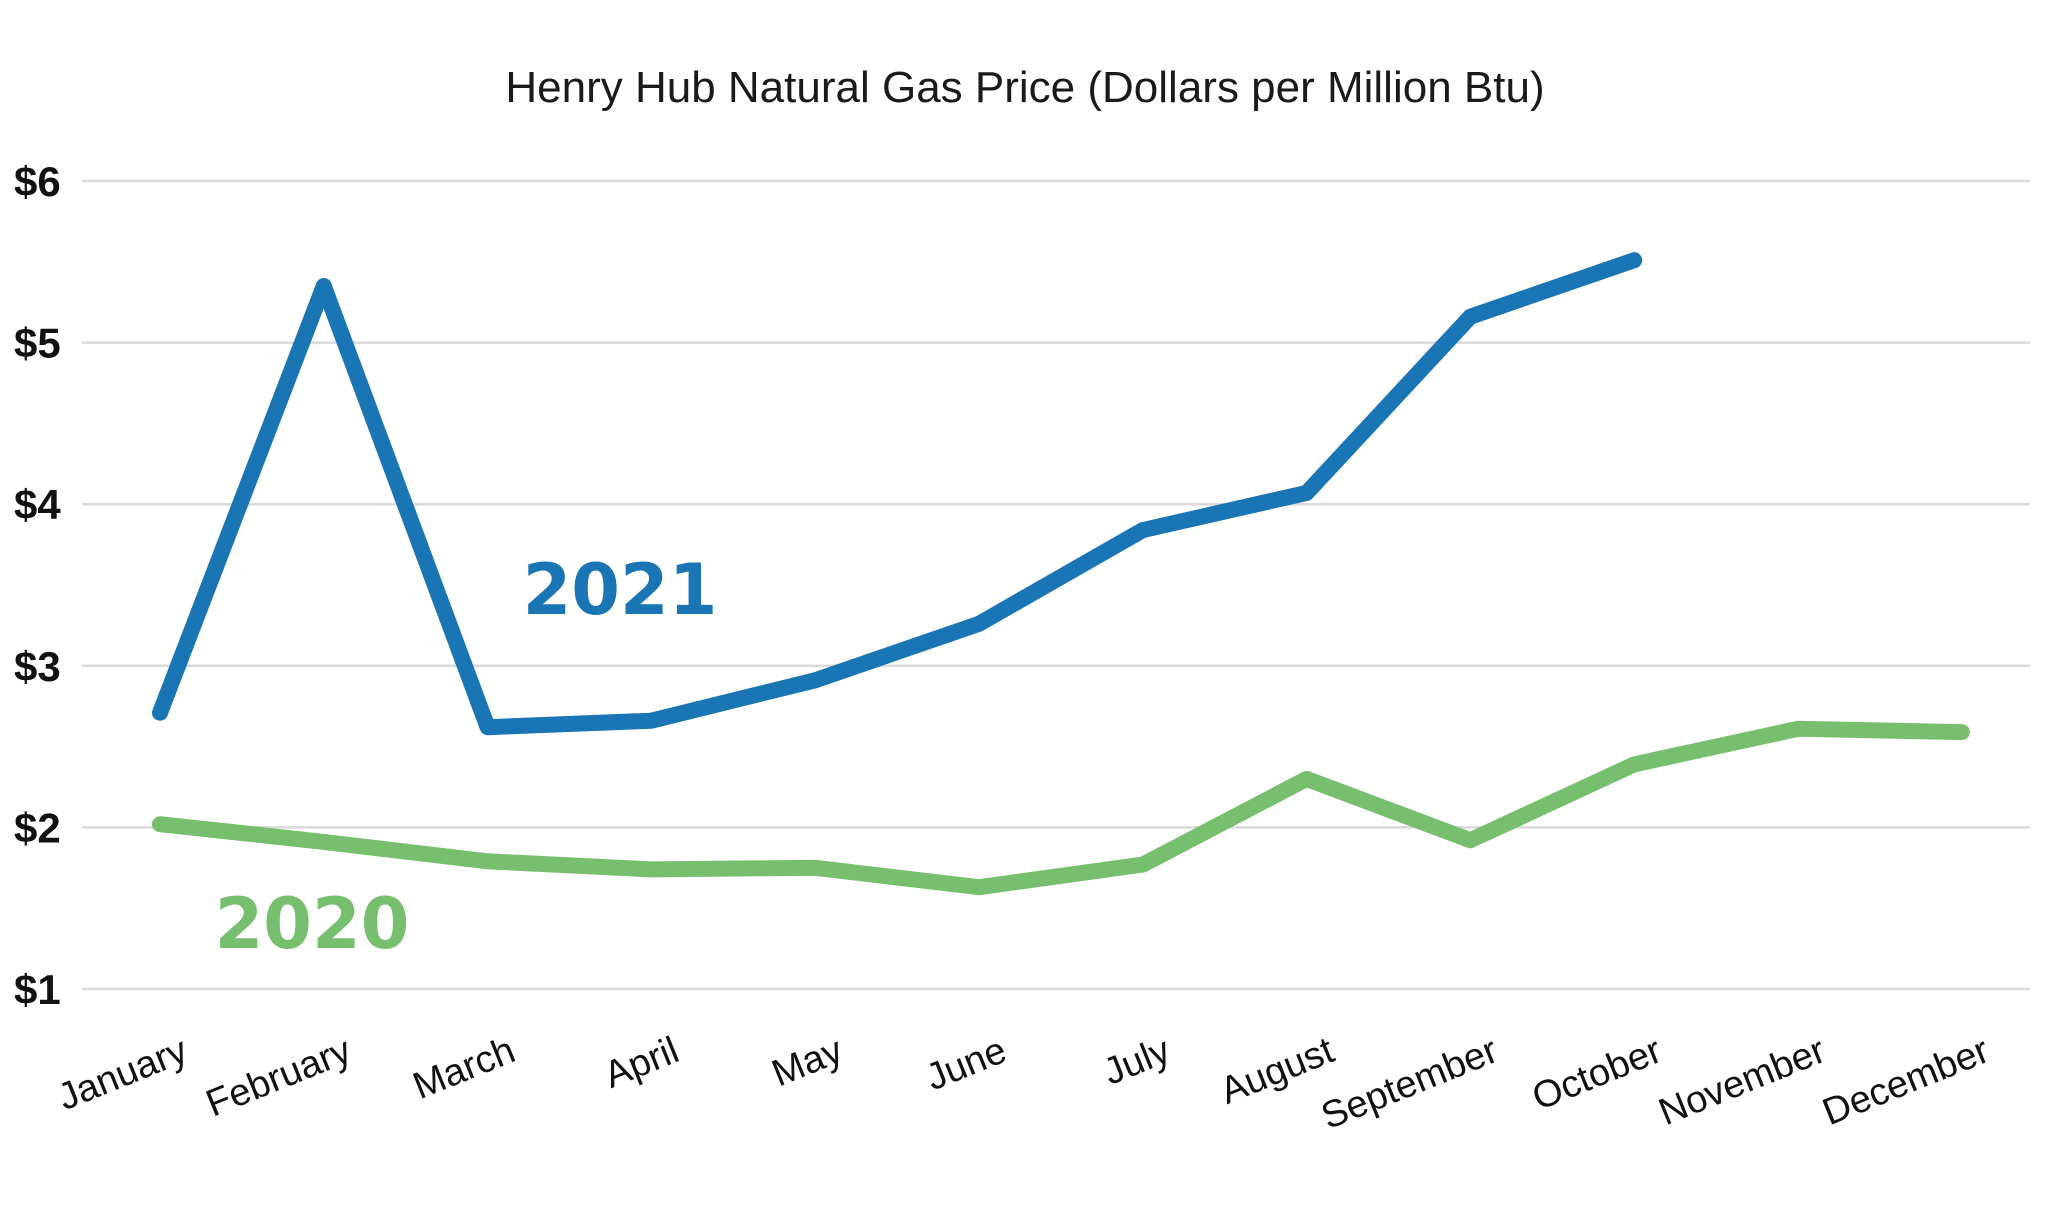  Describe the element at coordinates (966, 1064) in the screenshot. I see `x-tick-label: June` at that location.